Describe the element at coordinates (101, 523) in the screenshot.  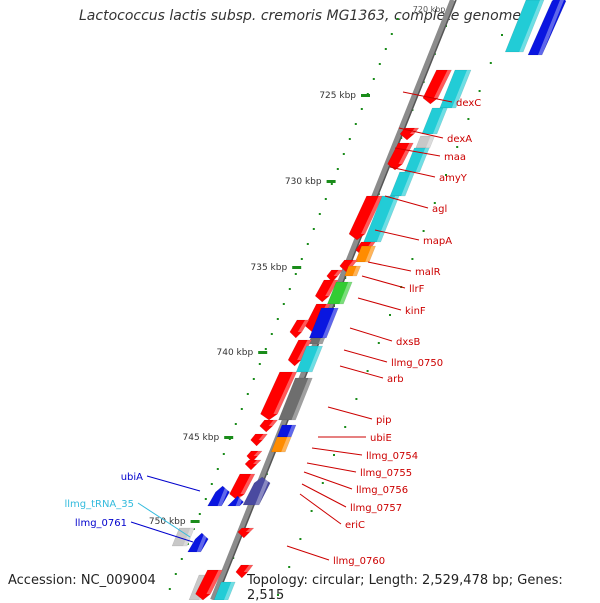
I see `gene-label-llmg-0761: llmg_0761` at that location.